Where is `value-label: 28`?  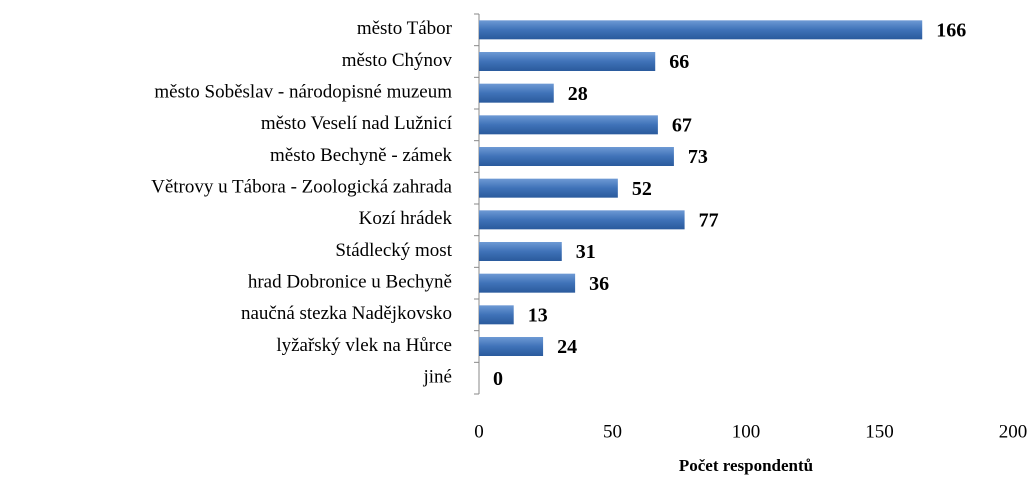
value-label: 28 is located at coordinates (578, 94).